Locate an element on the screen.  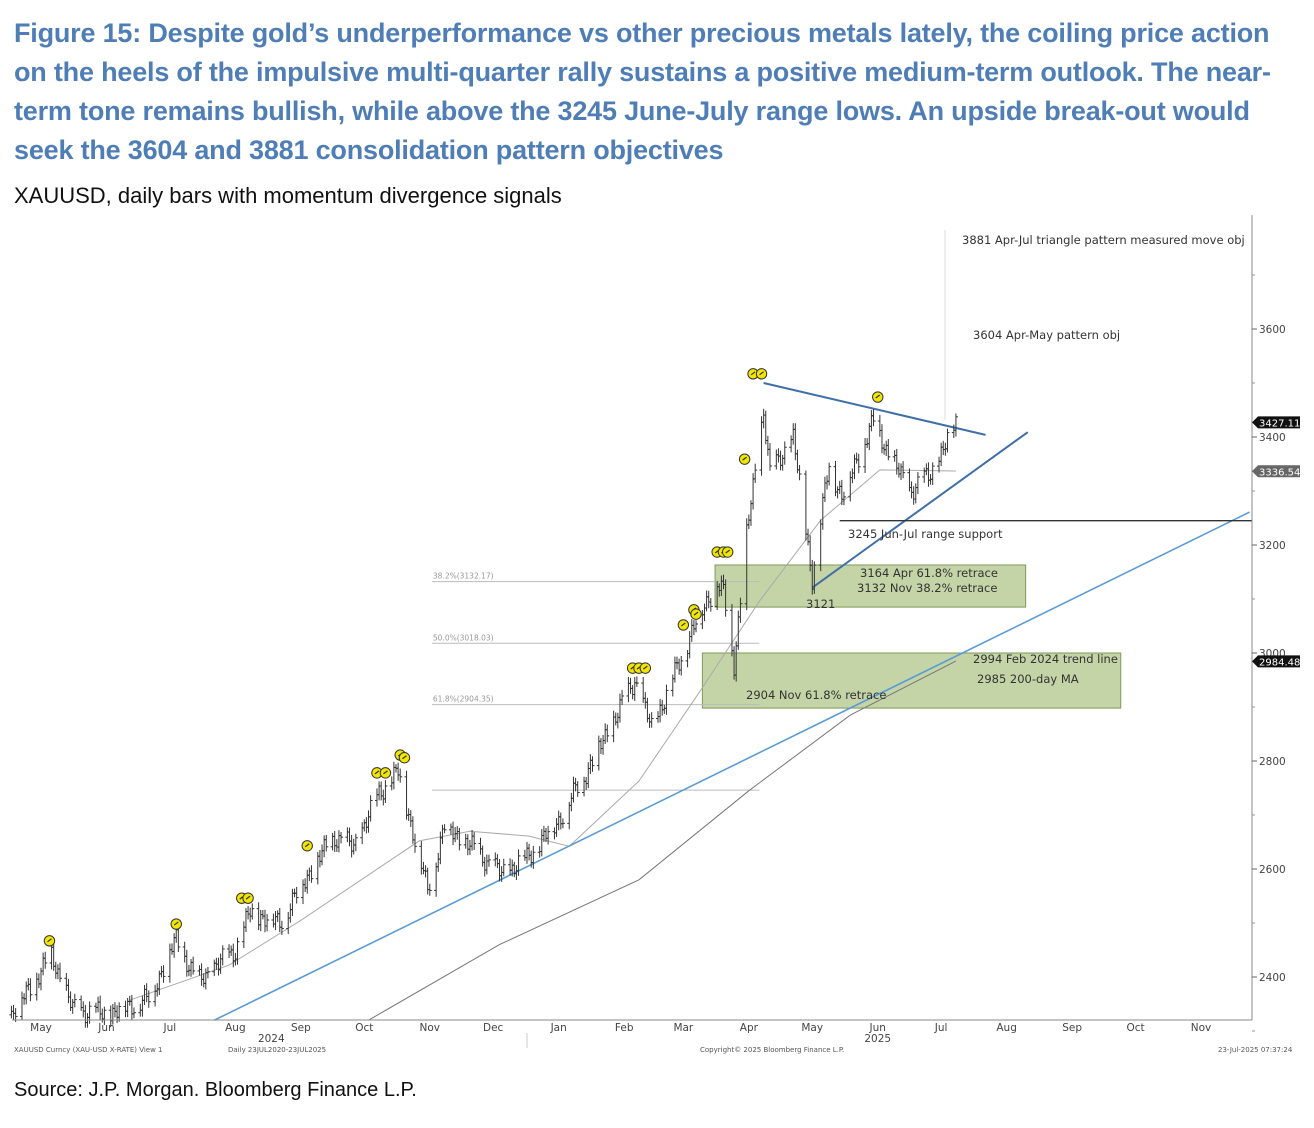
target-zone is located at coordinates (870, 586).